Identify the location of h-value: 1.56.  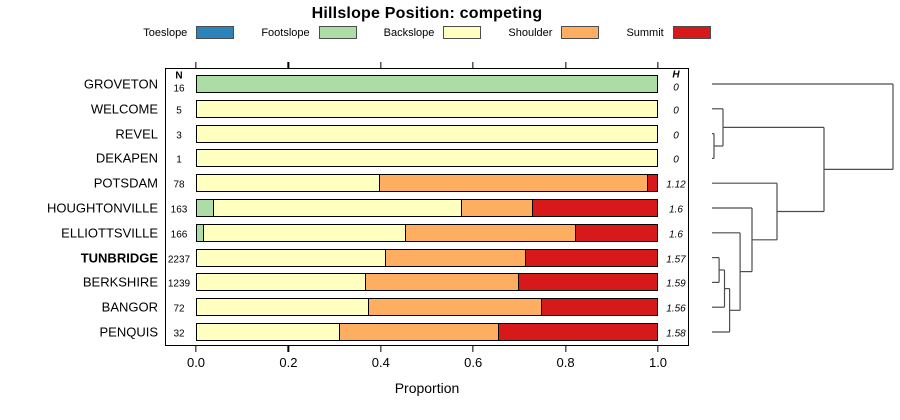
(676, 309).